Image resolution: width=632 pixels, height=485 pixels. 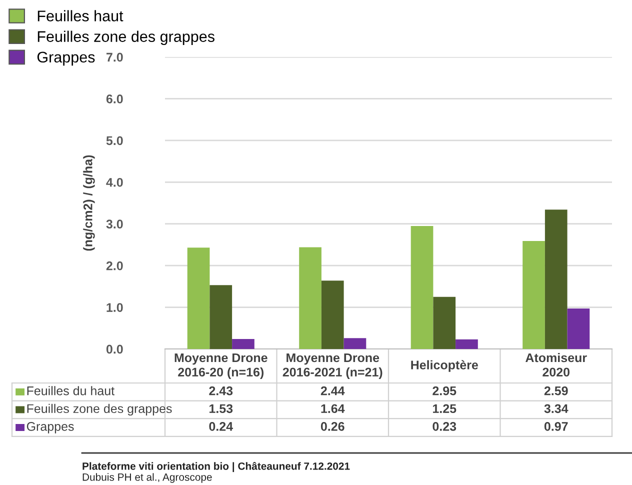 I want to click on data-label: 1.53, so click(x=221, y=409).